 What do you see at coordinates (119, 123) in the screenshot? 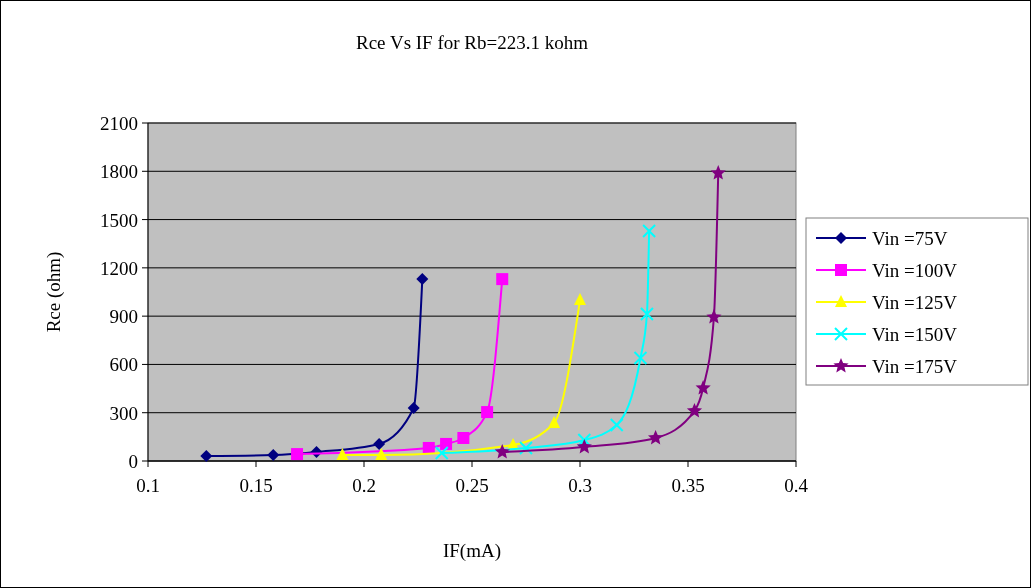
I see `y-tick-label: 2100` at bounding box center [119, 123].